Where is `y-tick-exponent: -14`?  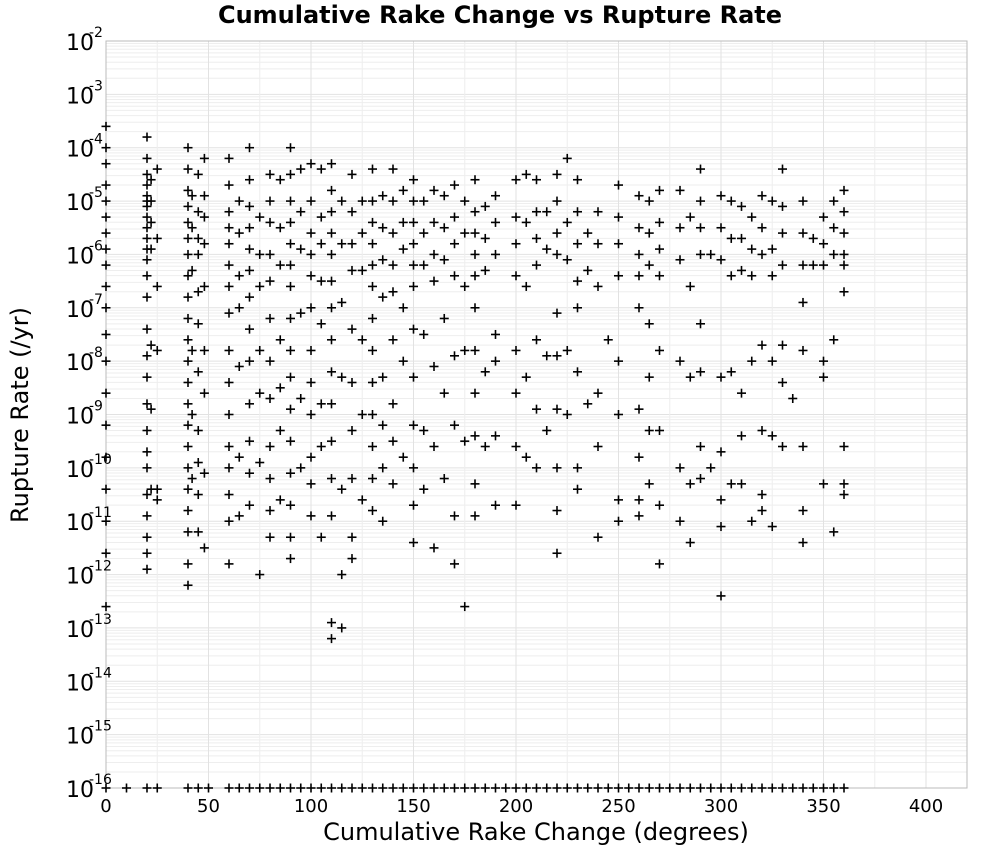
y-tick-exponent: -14 is located at coordinates (100, 673).